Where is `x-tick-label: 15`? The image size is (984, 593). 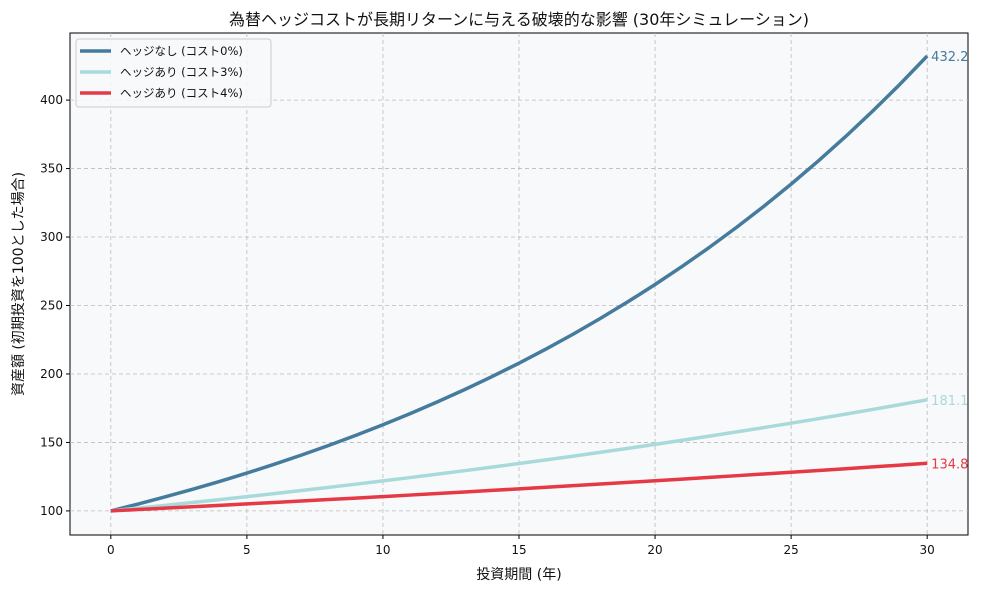 x-tick-label: 15 is located at coordinates (518, 550).